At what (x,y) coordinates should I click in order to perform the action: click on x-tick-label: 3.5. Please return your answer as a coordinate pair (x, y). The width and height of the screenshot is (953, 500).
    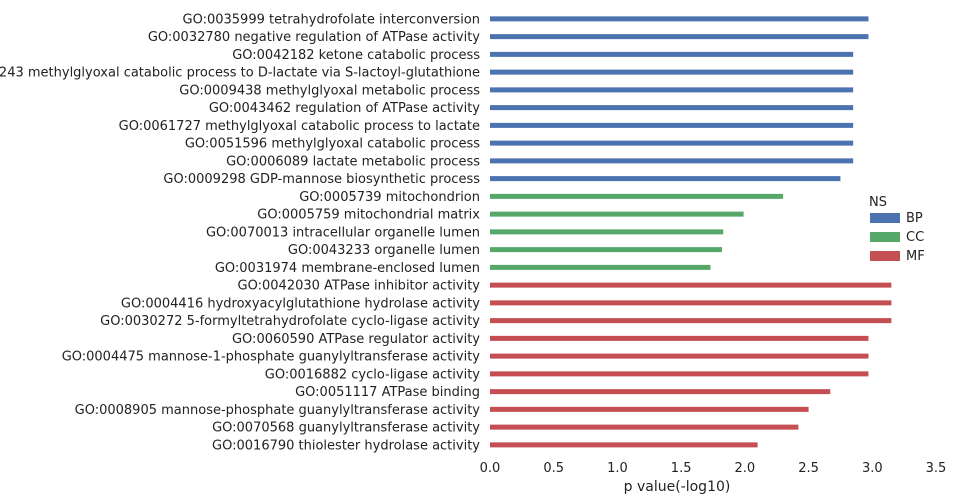
    Looking at the image, I should click on (936, 468).